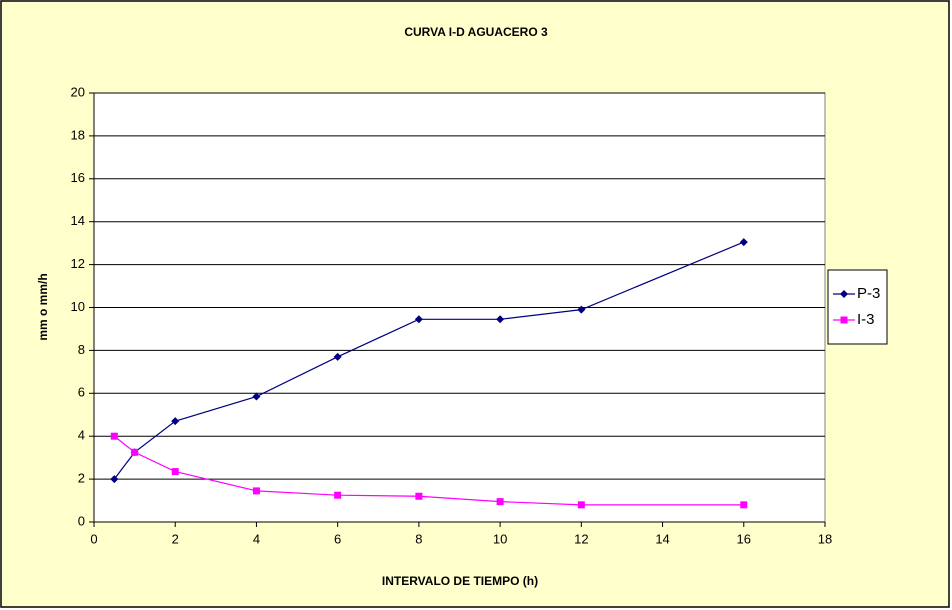 This screenshot has height=610, width=952. What do you see at coordinates (825, 538) in the screenshot?
I see `x-tick-label: 18` at bounding box center [825, 538].